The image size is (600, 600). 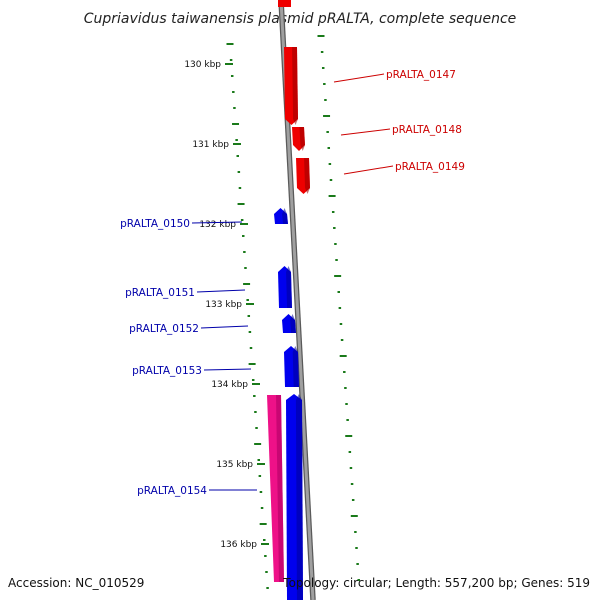 I want to click on pink-feature, so click(x=275, y=488).